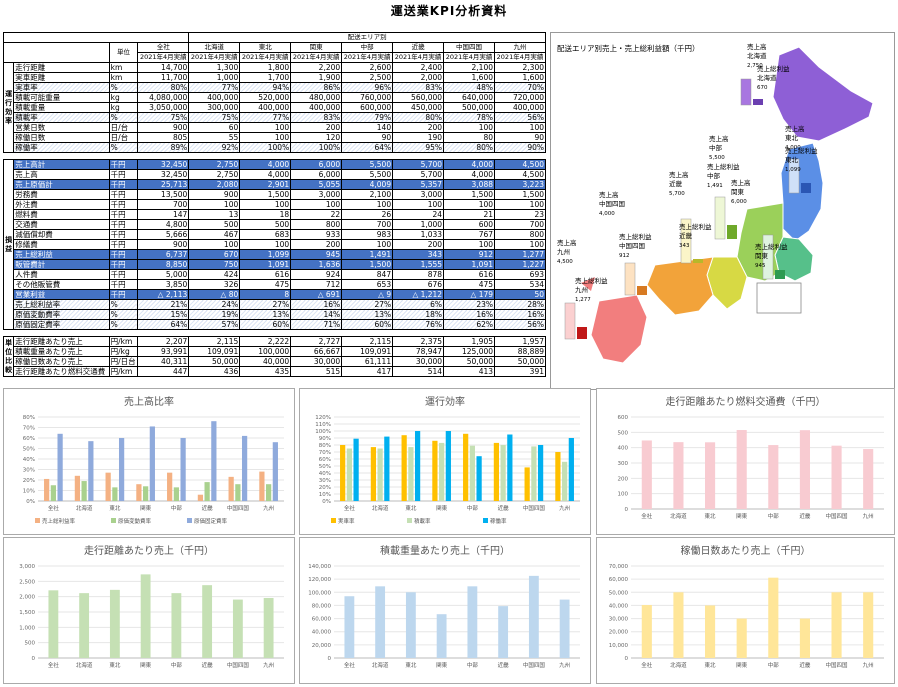  What do you see at coordinates (469, 204) in the screenshot?
I see `row-value: 100` at bounding box center [469, 204].